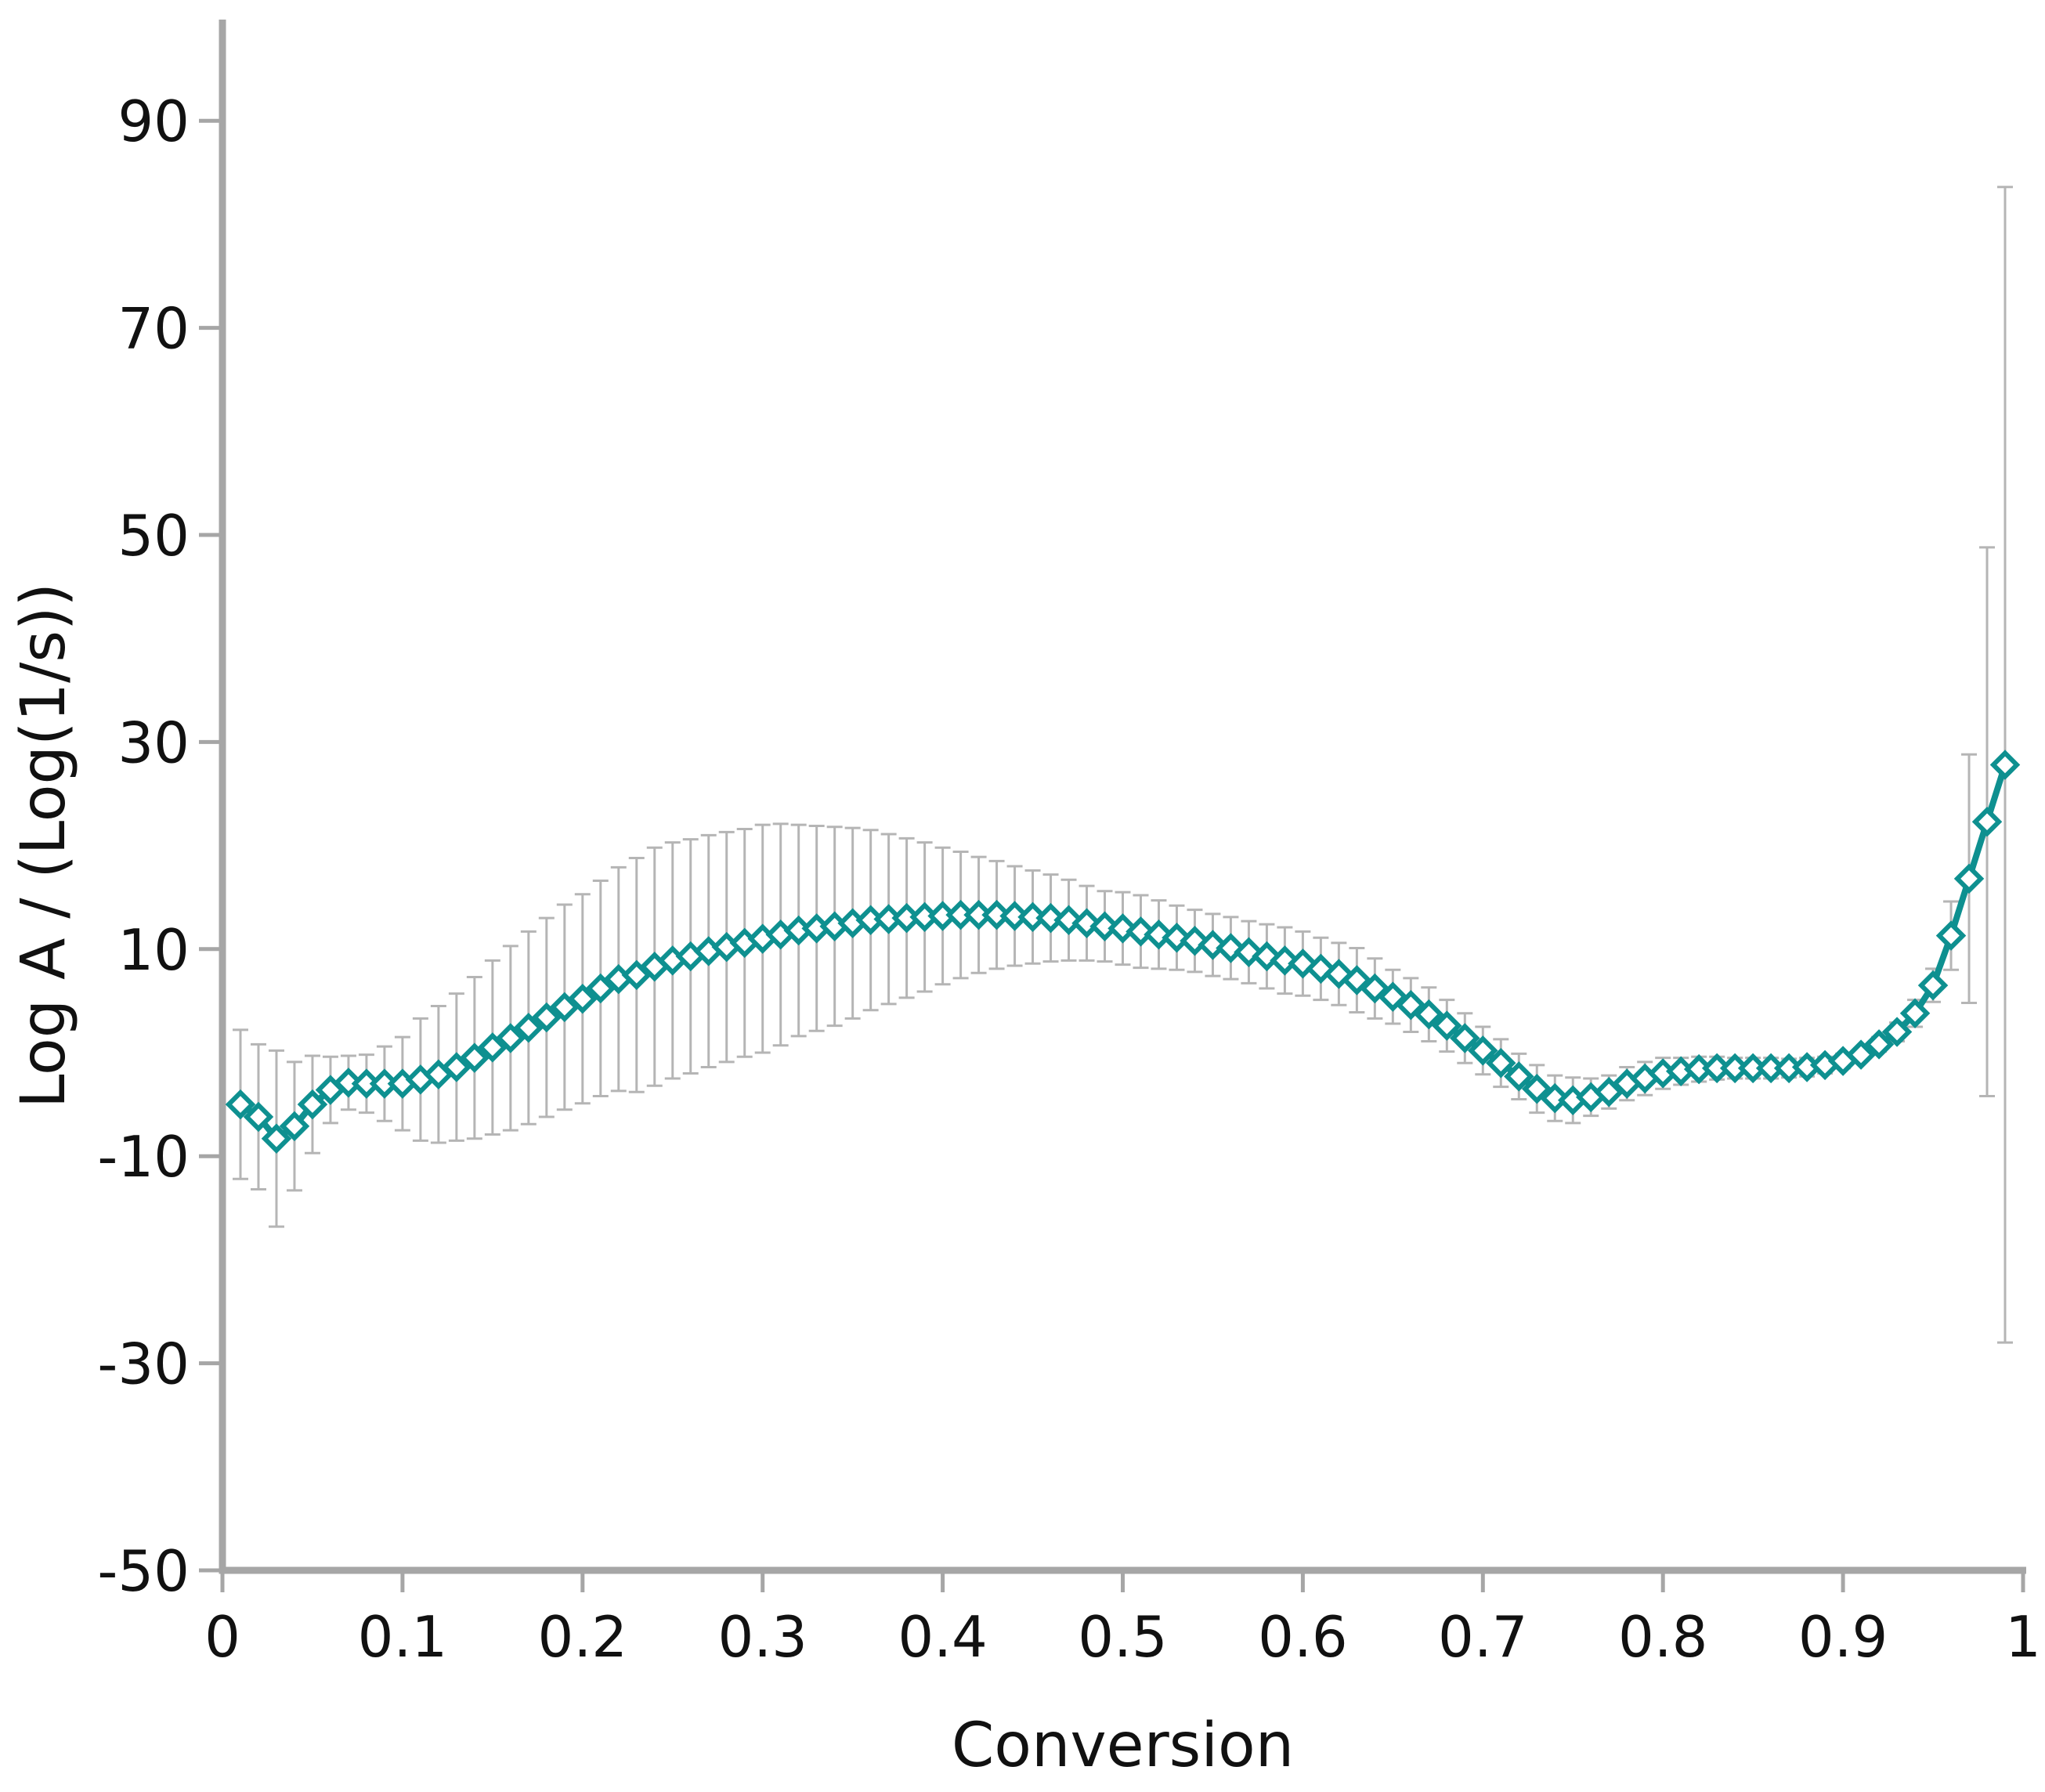 Image resolution: width=2045 pixels, height=1792 pixels. I want to click on y-tick-label: 70, so click(153, 329).